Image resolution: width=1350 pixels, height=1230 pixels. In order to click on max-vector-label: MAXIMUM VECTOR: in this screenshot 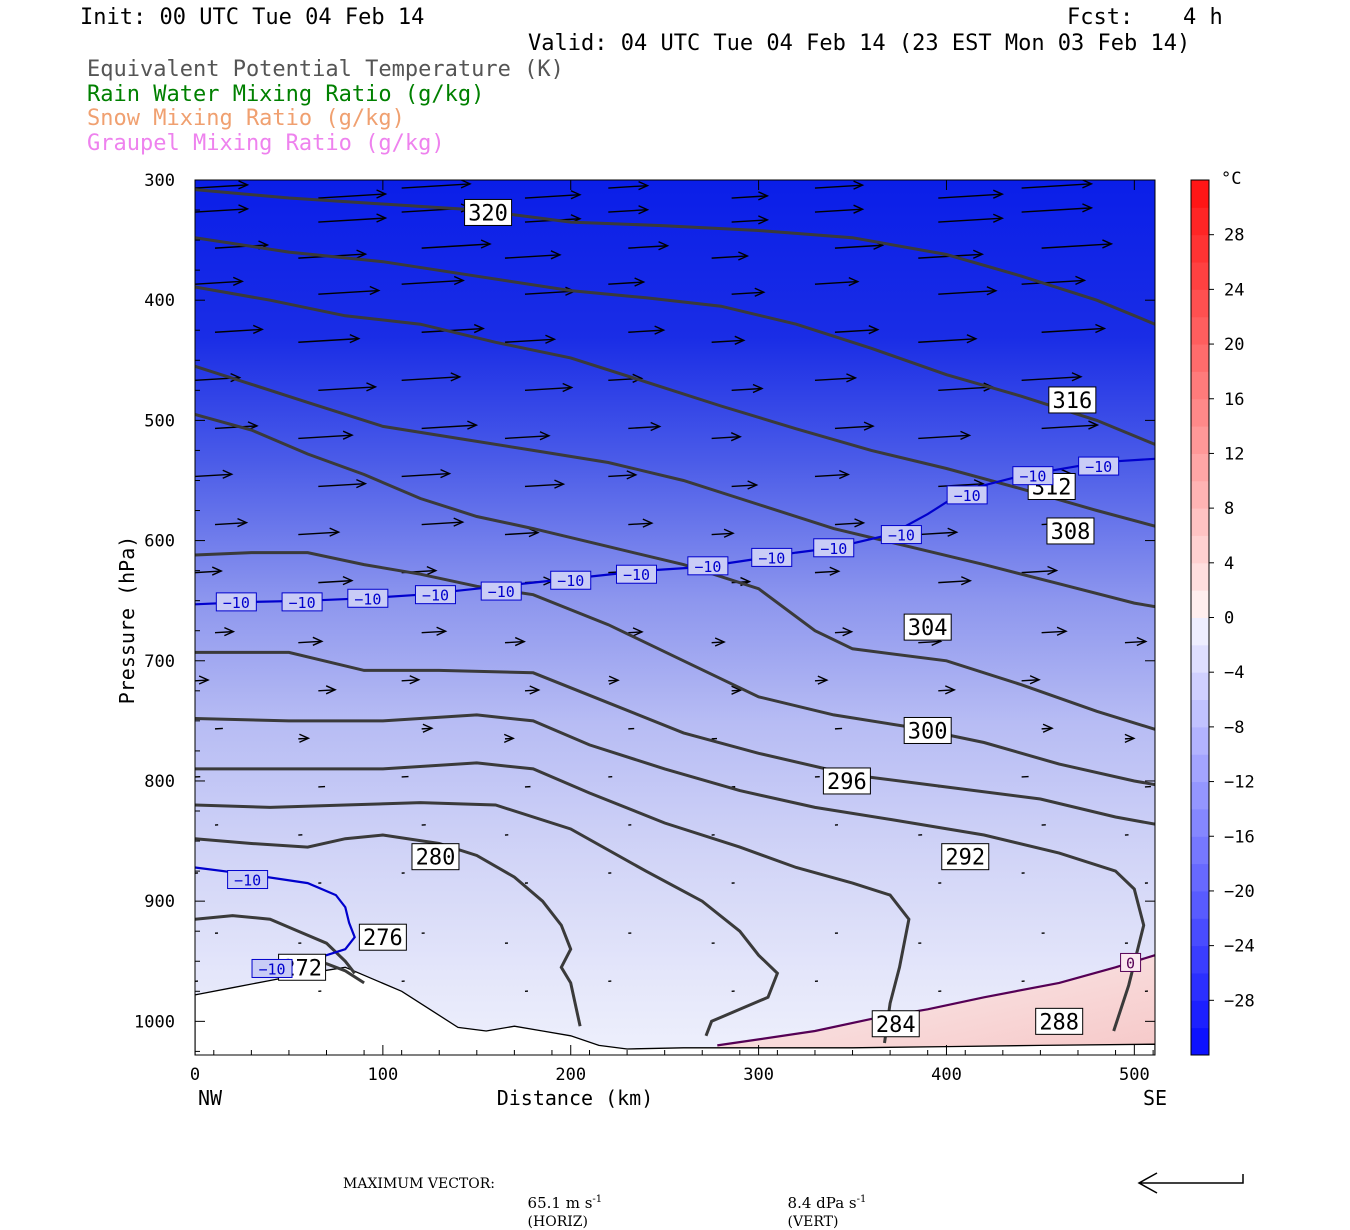, I will do `click(419, 1184)`.